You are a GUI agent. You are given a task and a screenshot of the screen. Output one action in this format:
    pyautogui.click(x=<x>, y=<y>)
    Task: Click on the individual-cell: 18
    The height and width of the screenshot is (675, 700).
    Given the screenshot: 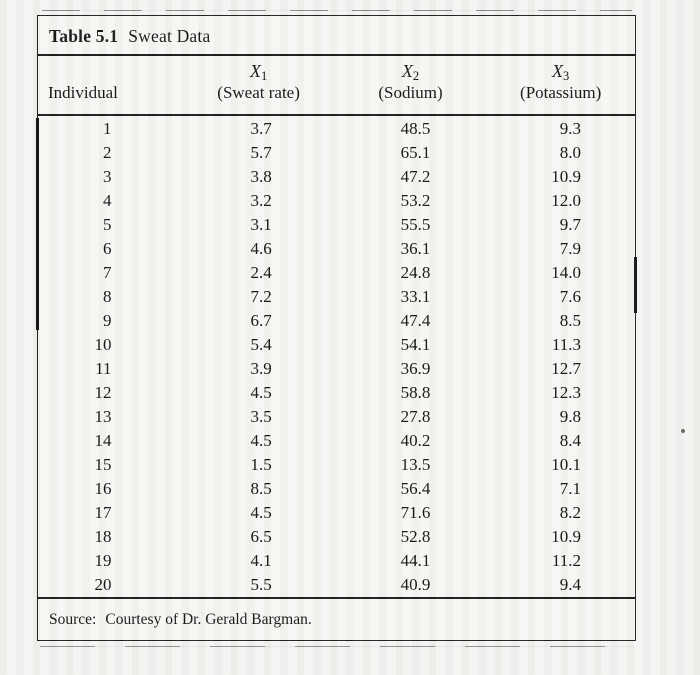 What is the action you would take?
    pyautogui.click(x=103, y=536)
    